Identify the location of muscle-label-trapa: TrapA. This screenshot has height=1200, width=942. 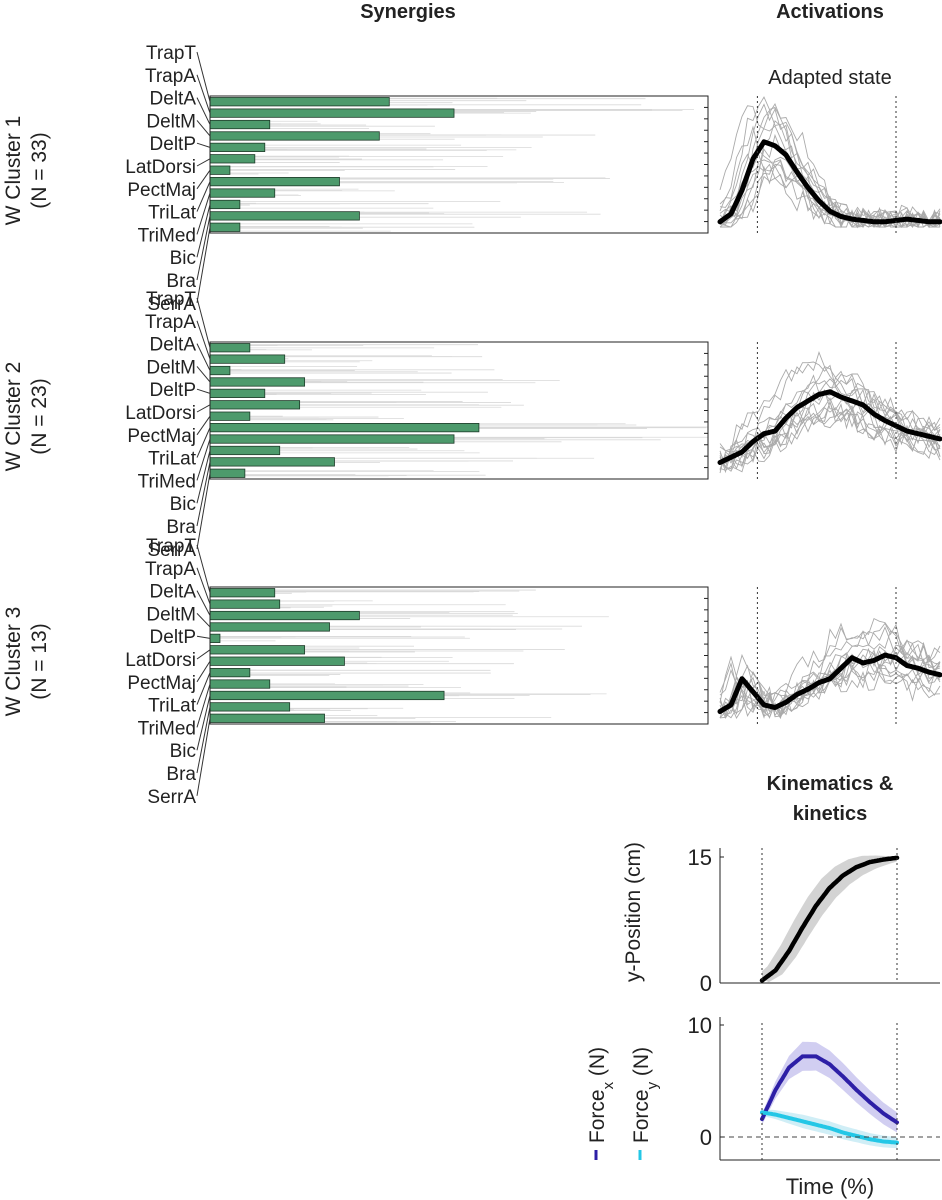
(170, 76).